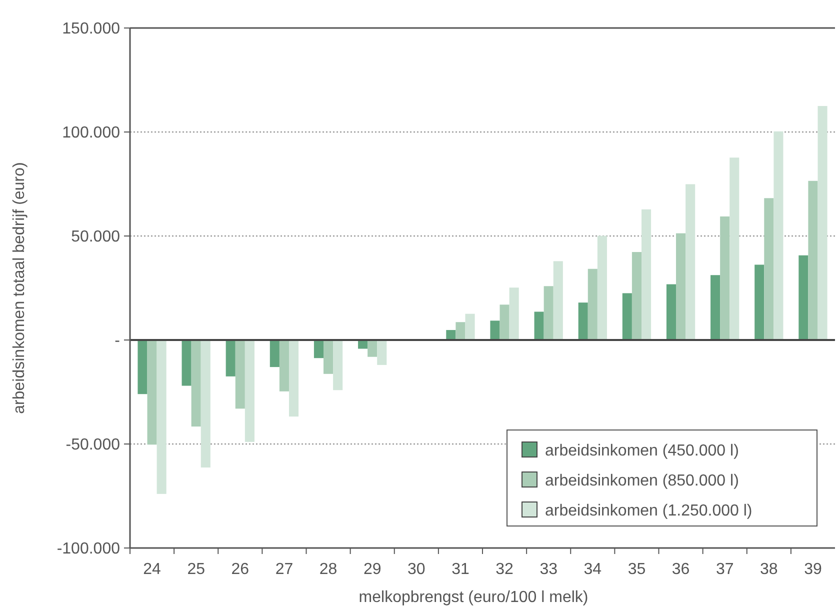 The width and height of the screenshot is (837, 612). What do you see at coordinates (19, 288) in the screenshot?
I see `y-axis-title: arbeidsinkomen totaal bedrijf (euro)` at bounding box center [19, 288].